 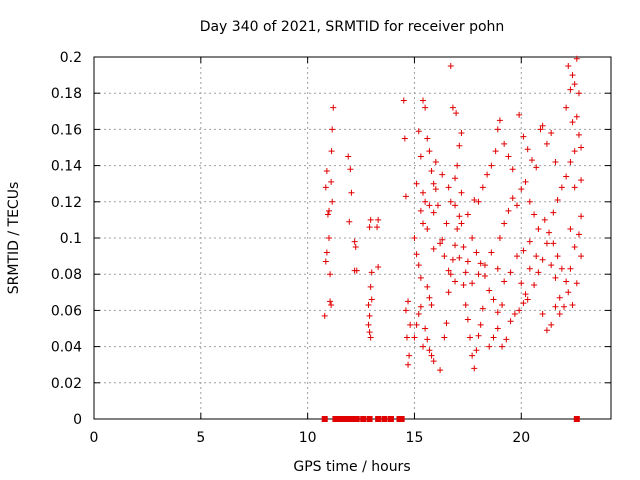 I want to click on y-tick-label: 0.2, so click(x=71, y=58).